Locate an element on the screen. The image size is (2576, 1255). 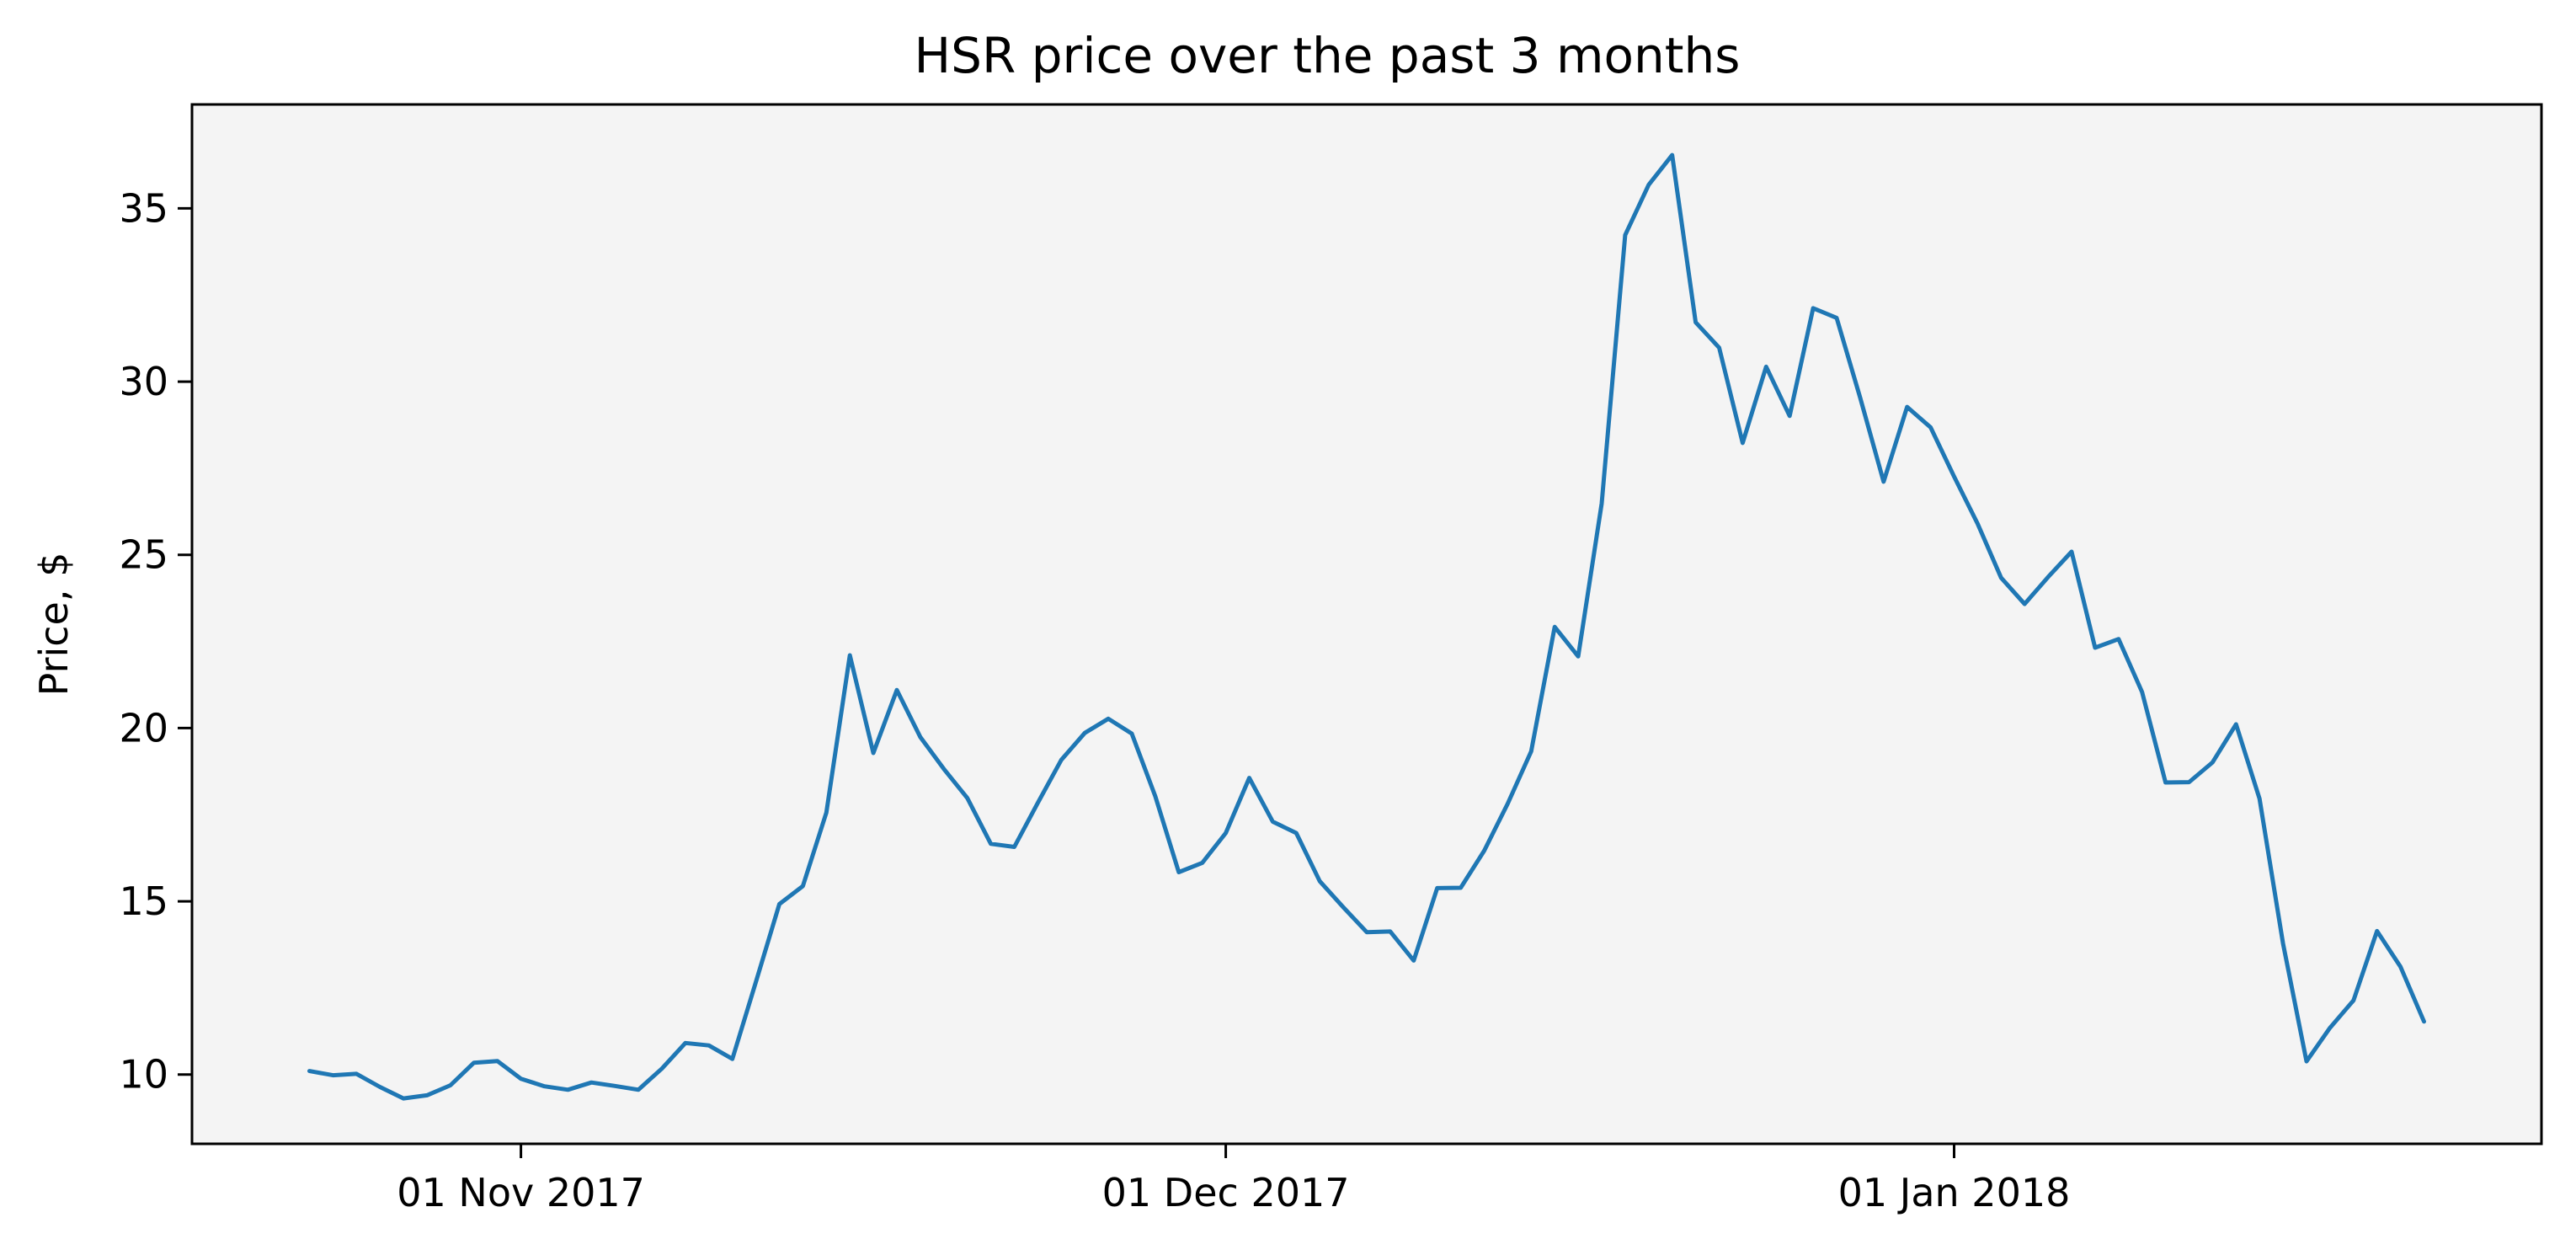
y-tick-label: 10 is located at coordinates (143, 1074).